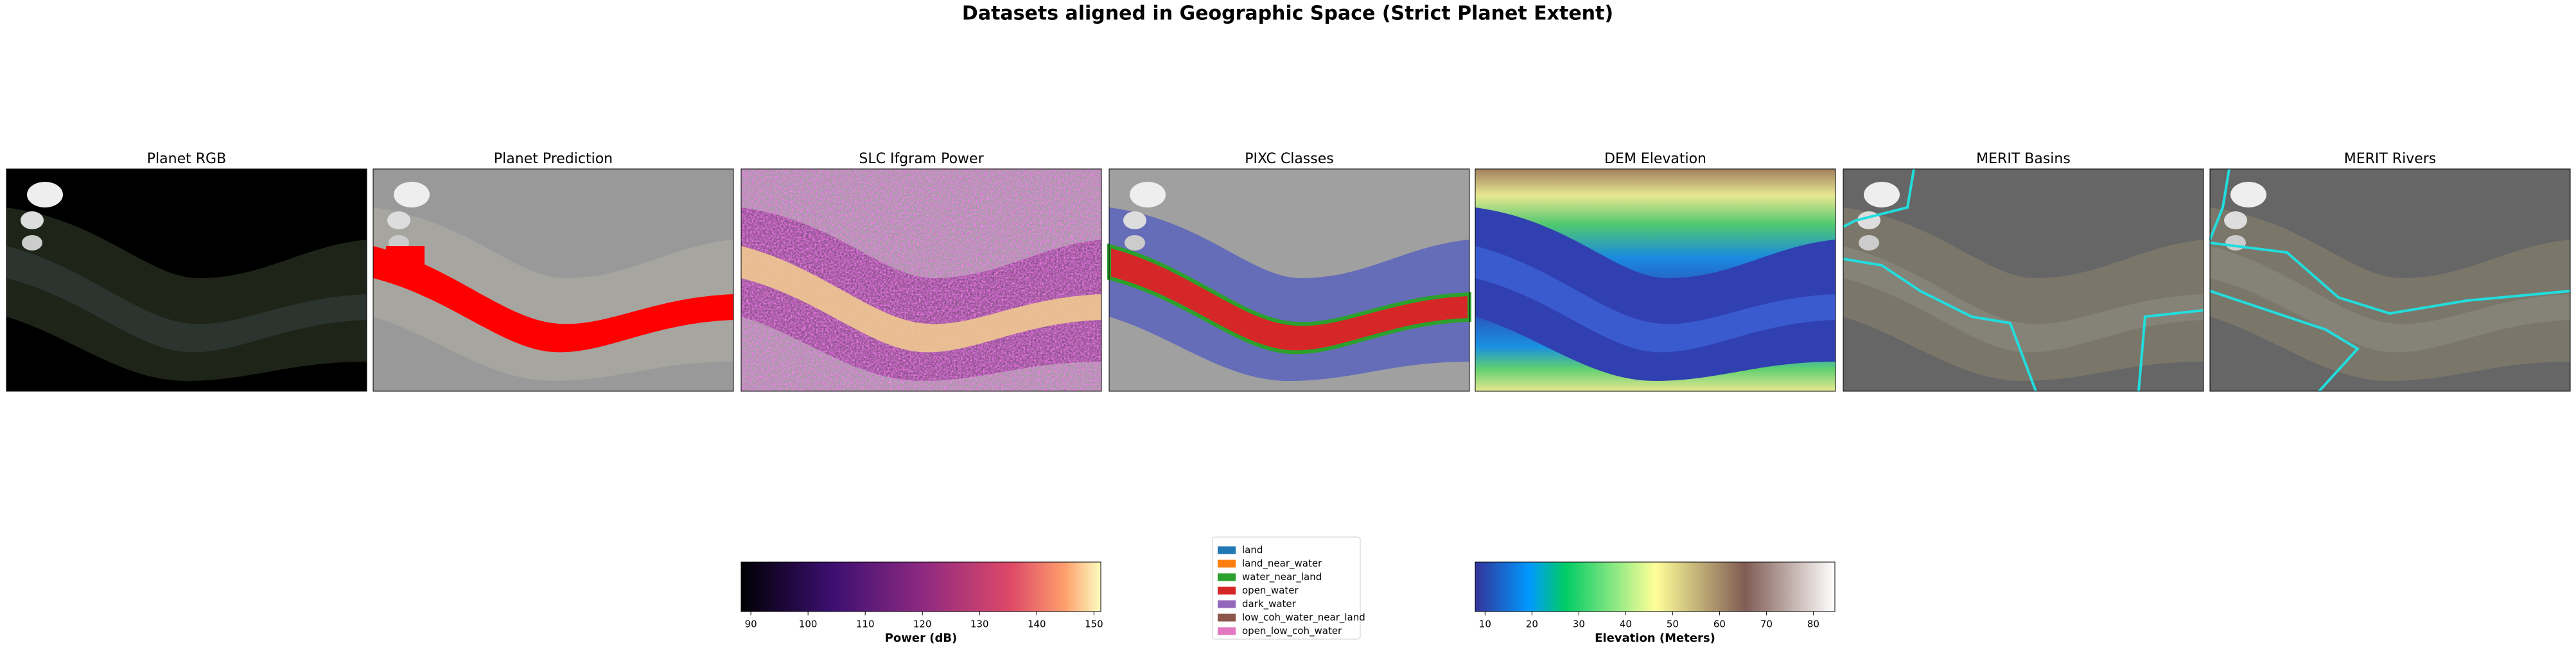 This screenshot has height=652, width=2576. I want to click on tick-label: 110, so click(865, 624).